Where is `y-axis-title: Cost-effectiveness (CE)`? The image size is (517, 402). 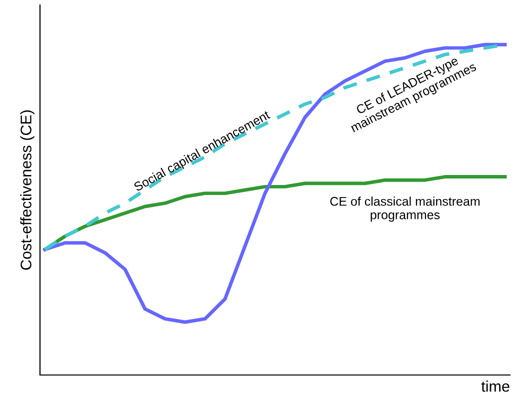
y-axis-title: Cost-effectiveness (CE) is located at coordinates (27, 190).